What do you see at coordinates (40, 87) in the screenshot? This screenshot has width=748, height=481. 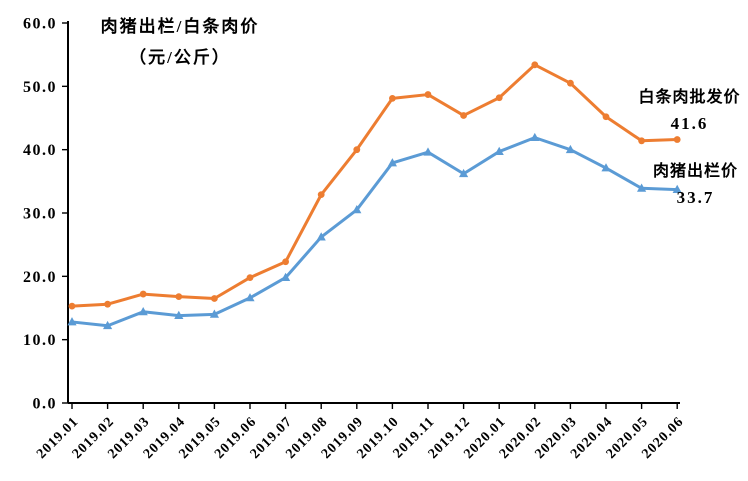 I see `y-tick-label: 50.0` at bounding box center [40, 87].